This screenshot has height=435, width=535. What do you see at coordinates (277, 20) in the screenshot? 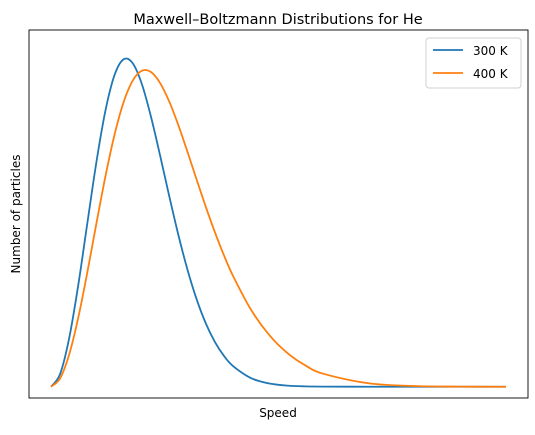
I see `chart-title: Maxwell–Boltzmann Distributions for He` at bounding box center [277, 20].